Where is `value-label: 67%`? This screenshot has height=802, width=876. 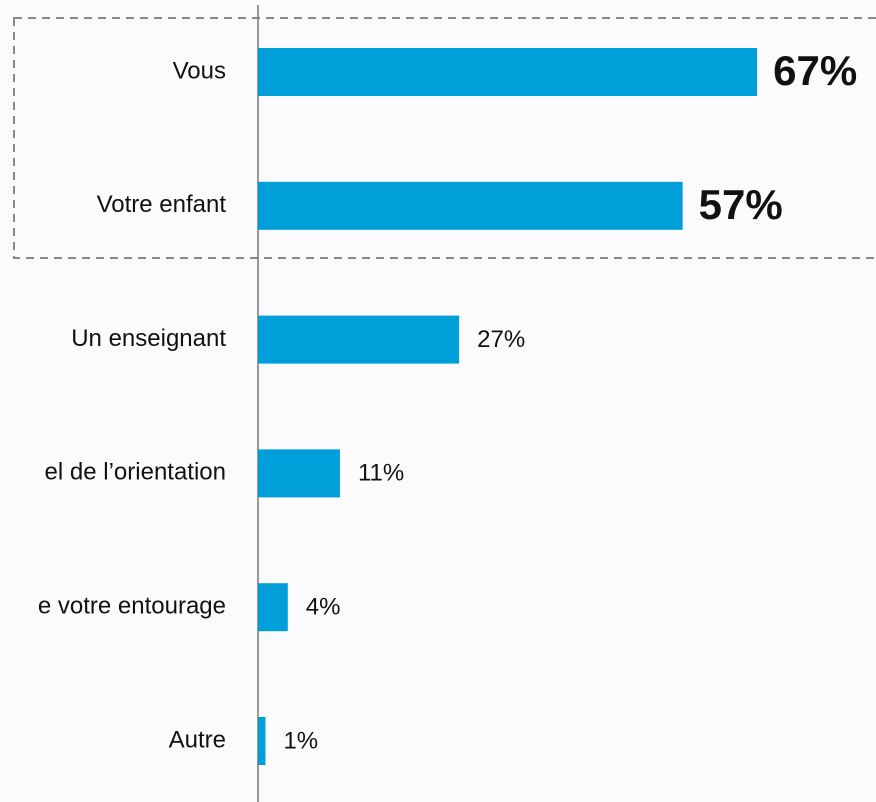 value-label: 67% is located at coordinates (815, 70).